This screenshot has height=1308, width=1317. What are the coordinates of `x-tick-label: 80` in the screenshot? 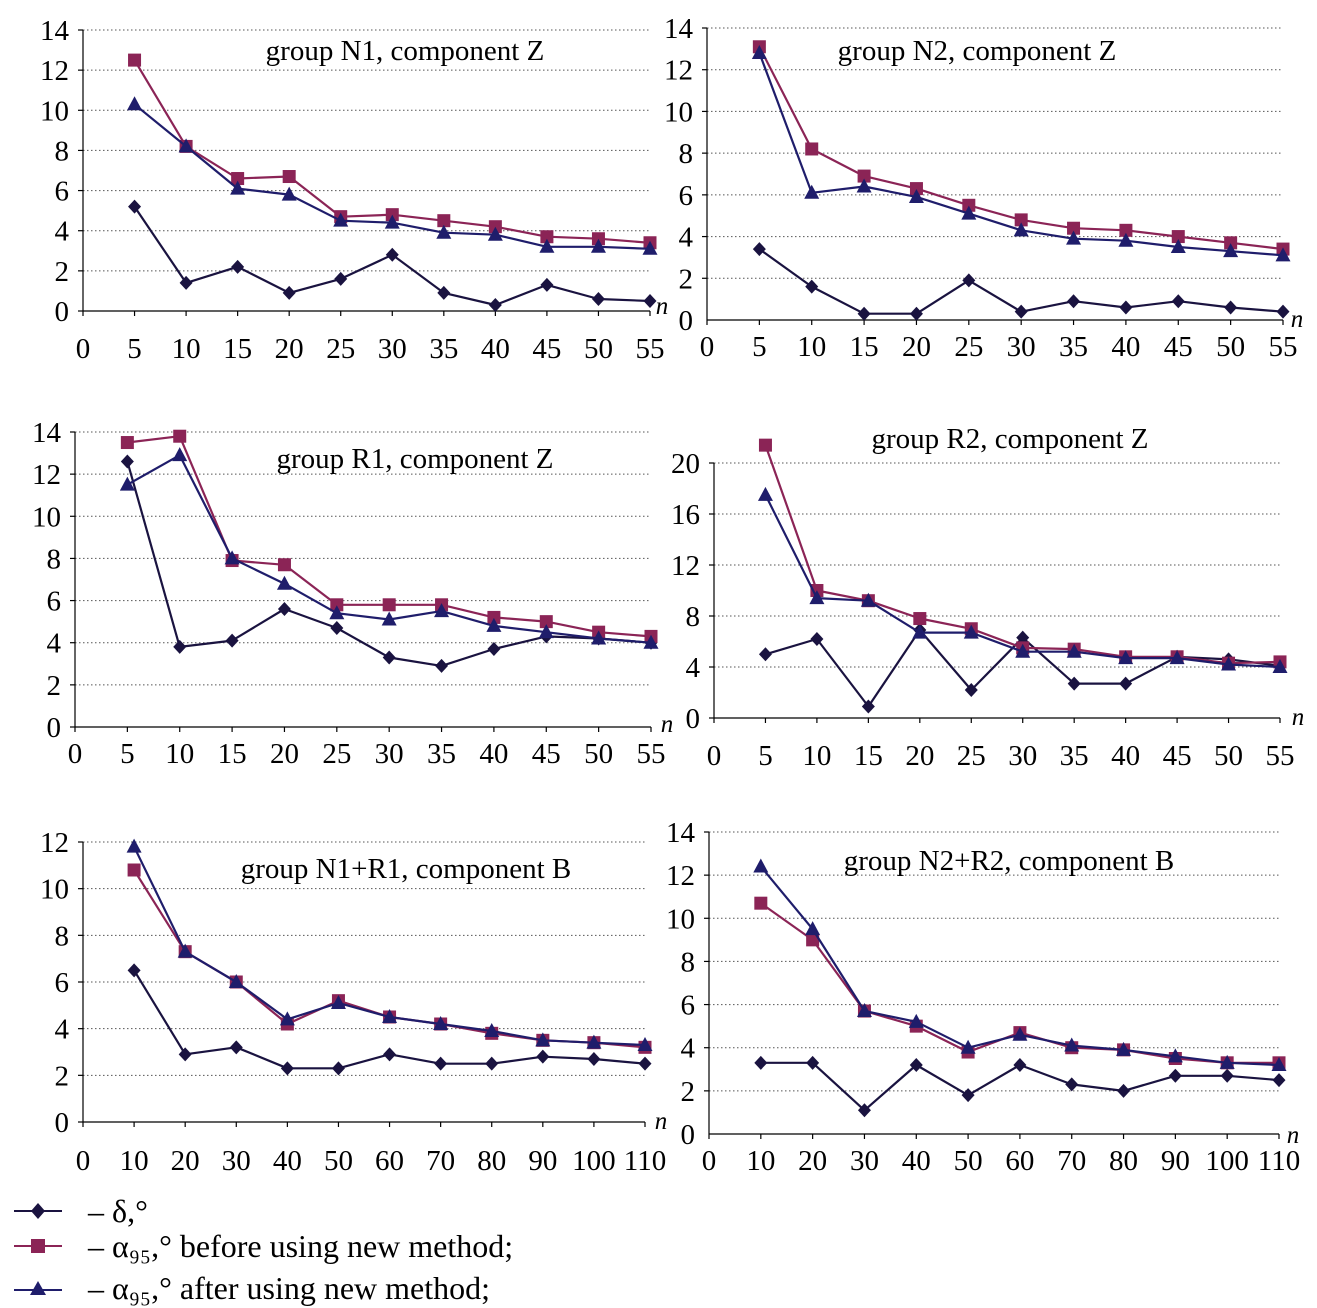 It's located at (1123, 1161).